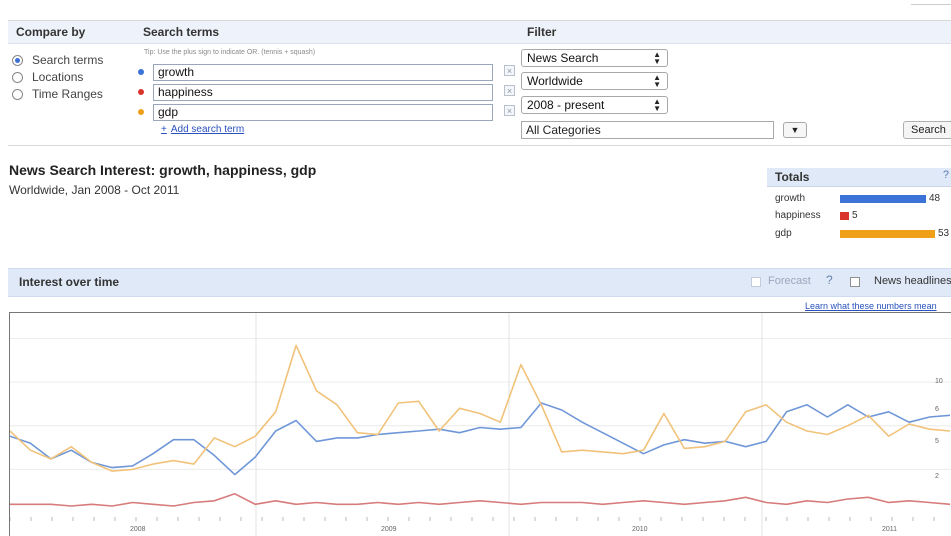  What do you see at coordinates (887, 234) in the screenshot?
I see `totals-bar-gdp` at bounding box center [887, 234].